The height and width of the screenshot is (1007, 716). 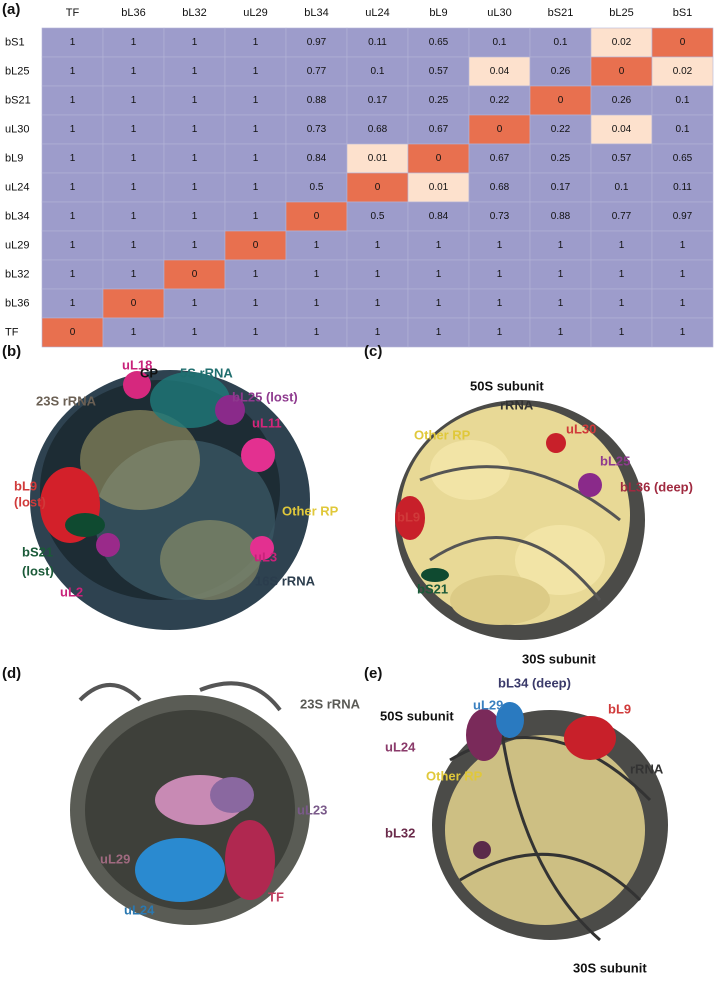 I want to click on cell-value: 0.73, so click(x=500, y=216).